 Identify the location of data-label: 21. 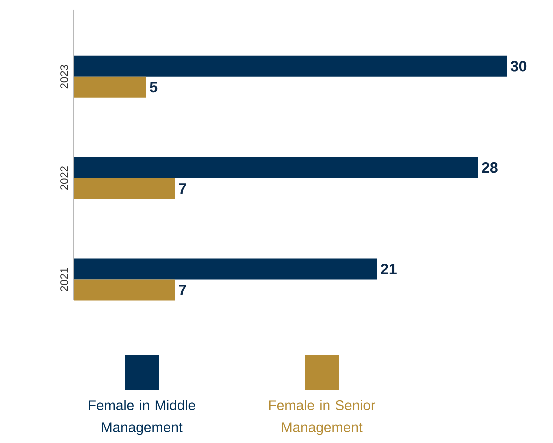
(389, 269).